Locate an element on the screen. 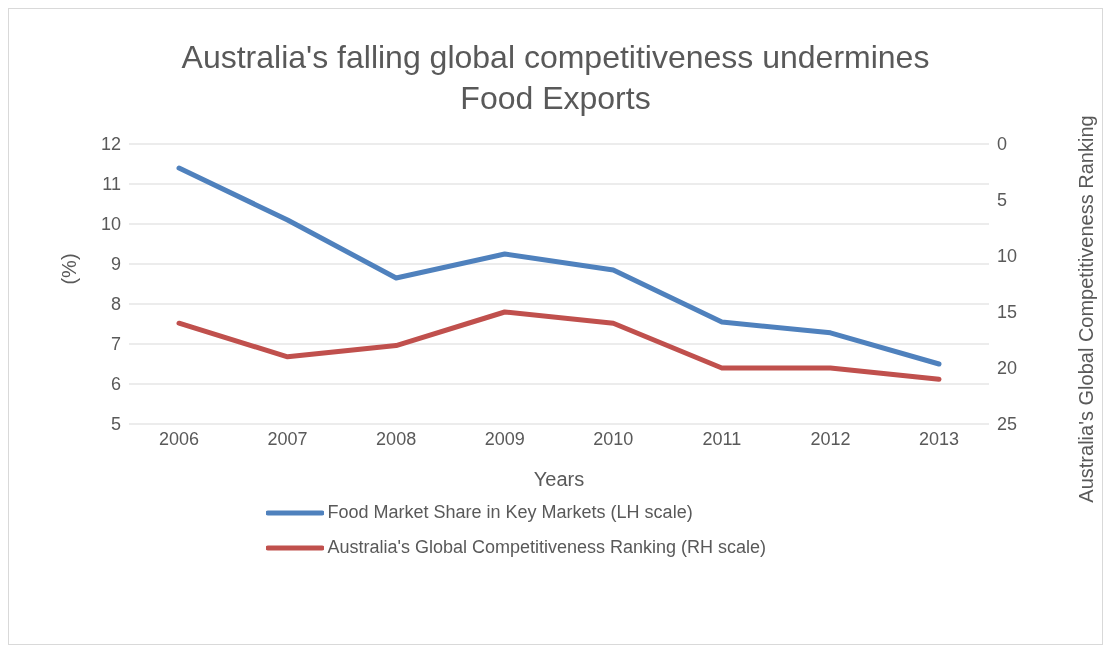 Image resolution: width=1115 pixels, height=657 pixels. y2-tick-label: 10 is located at coordinates (1007, 256).